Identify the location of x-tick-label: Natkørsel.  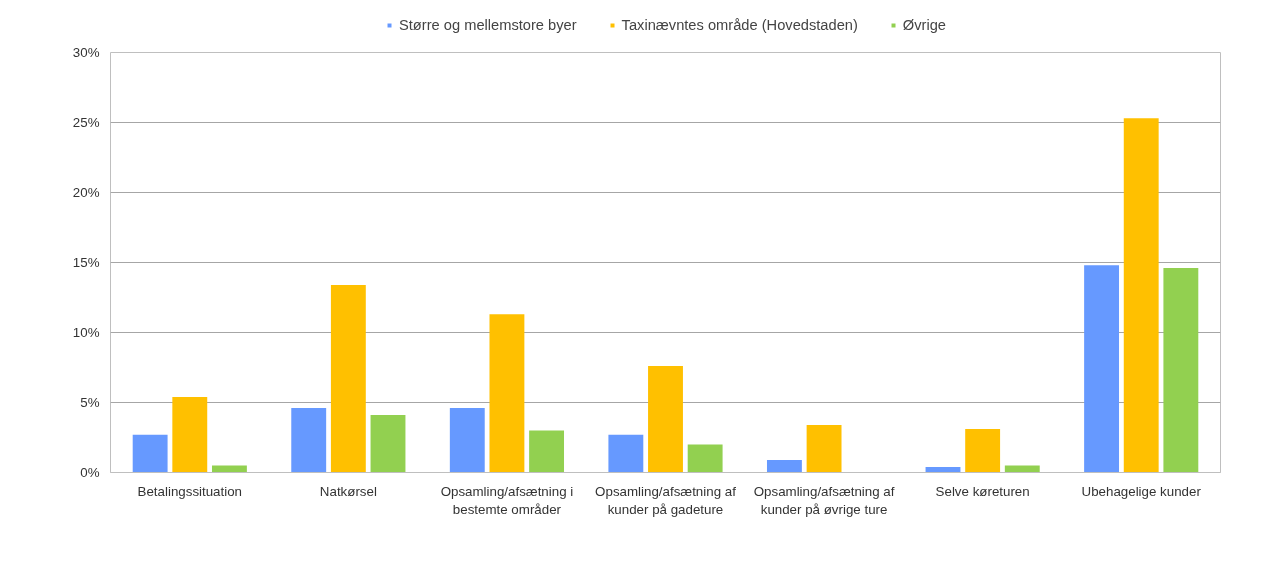
(348, 491).